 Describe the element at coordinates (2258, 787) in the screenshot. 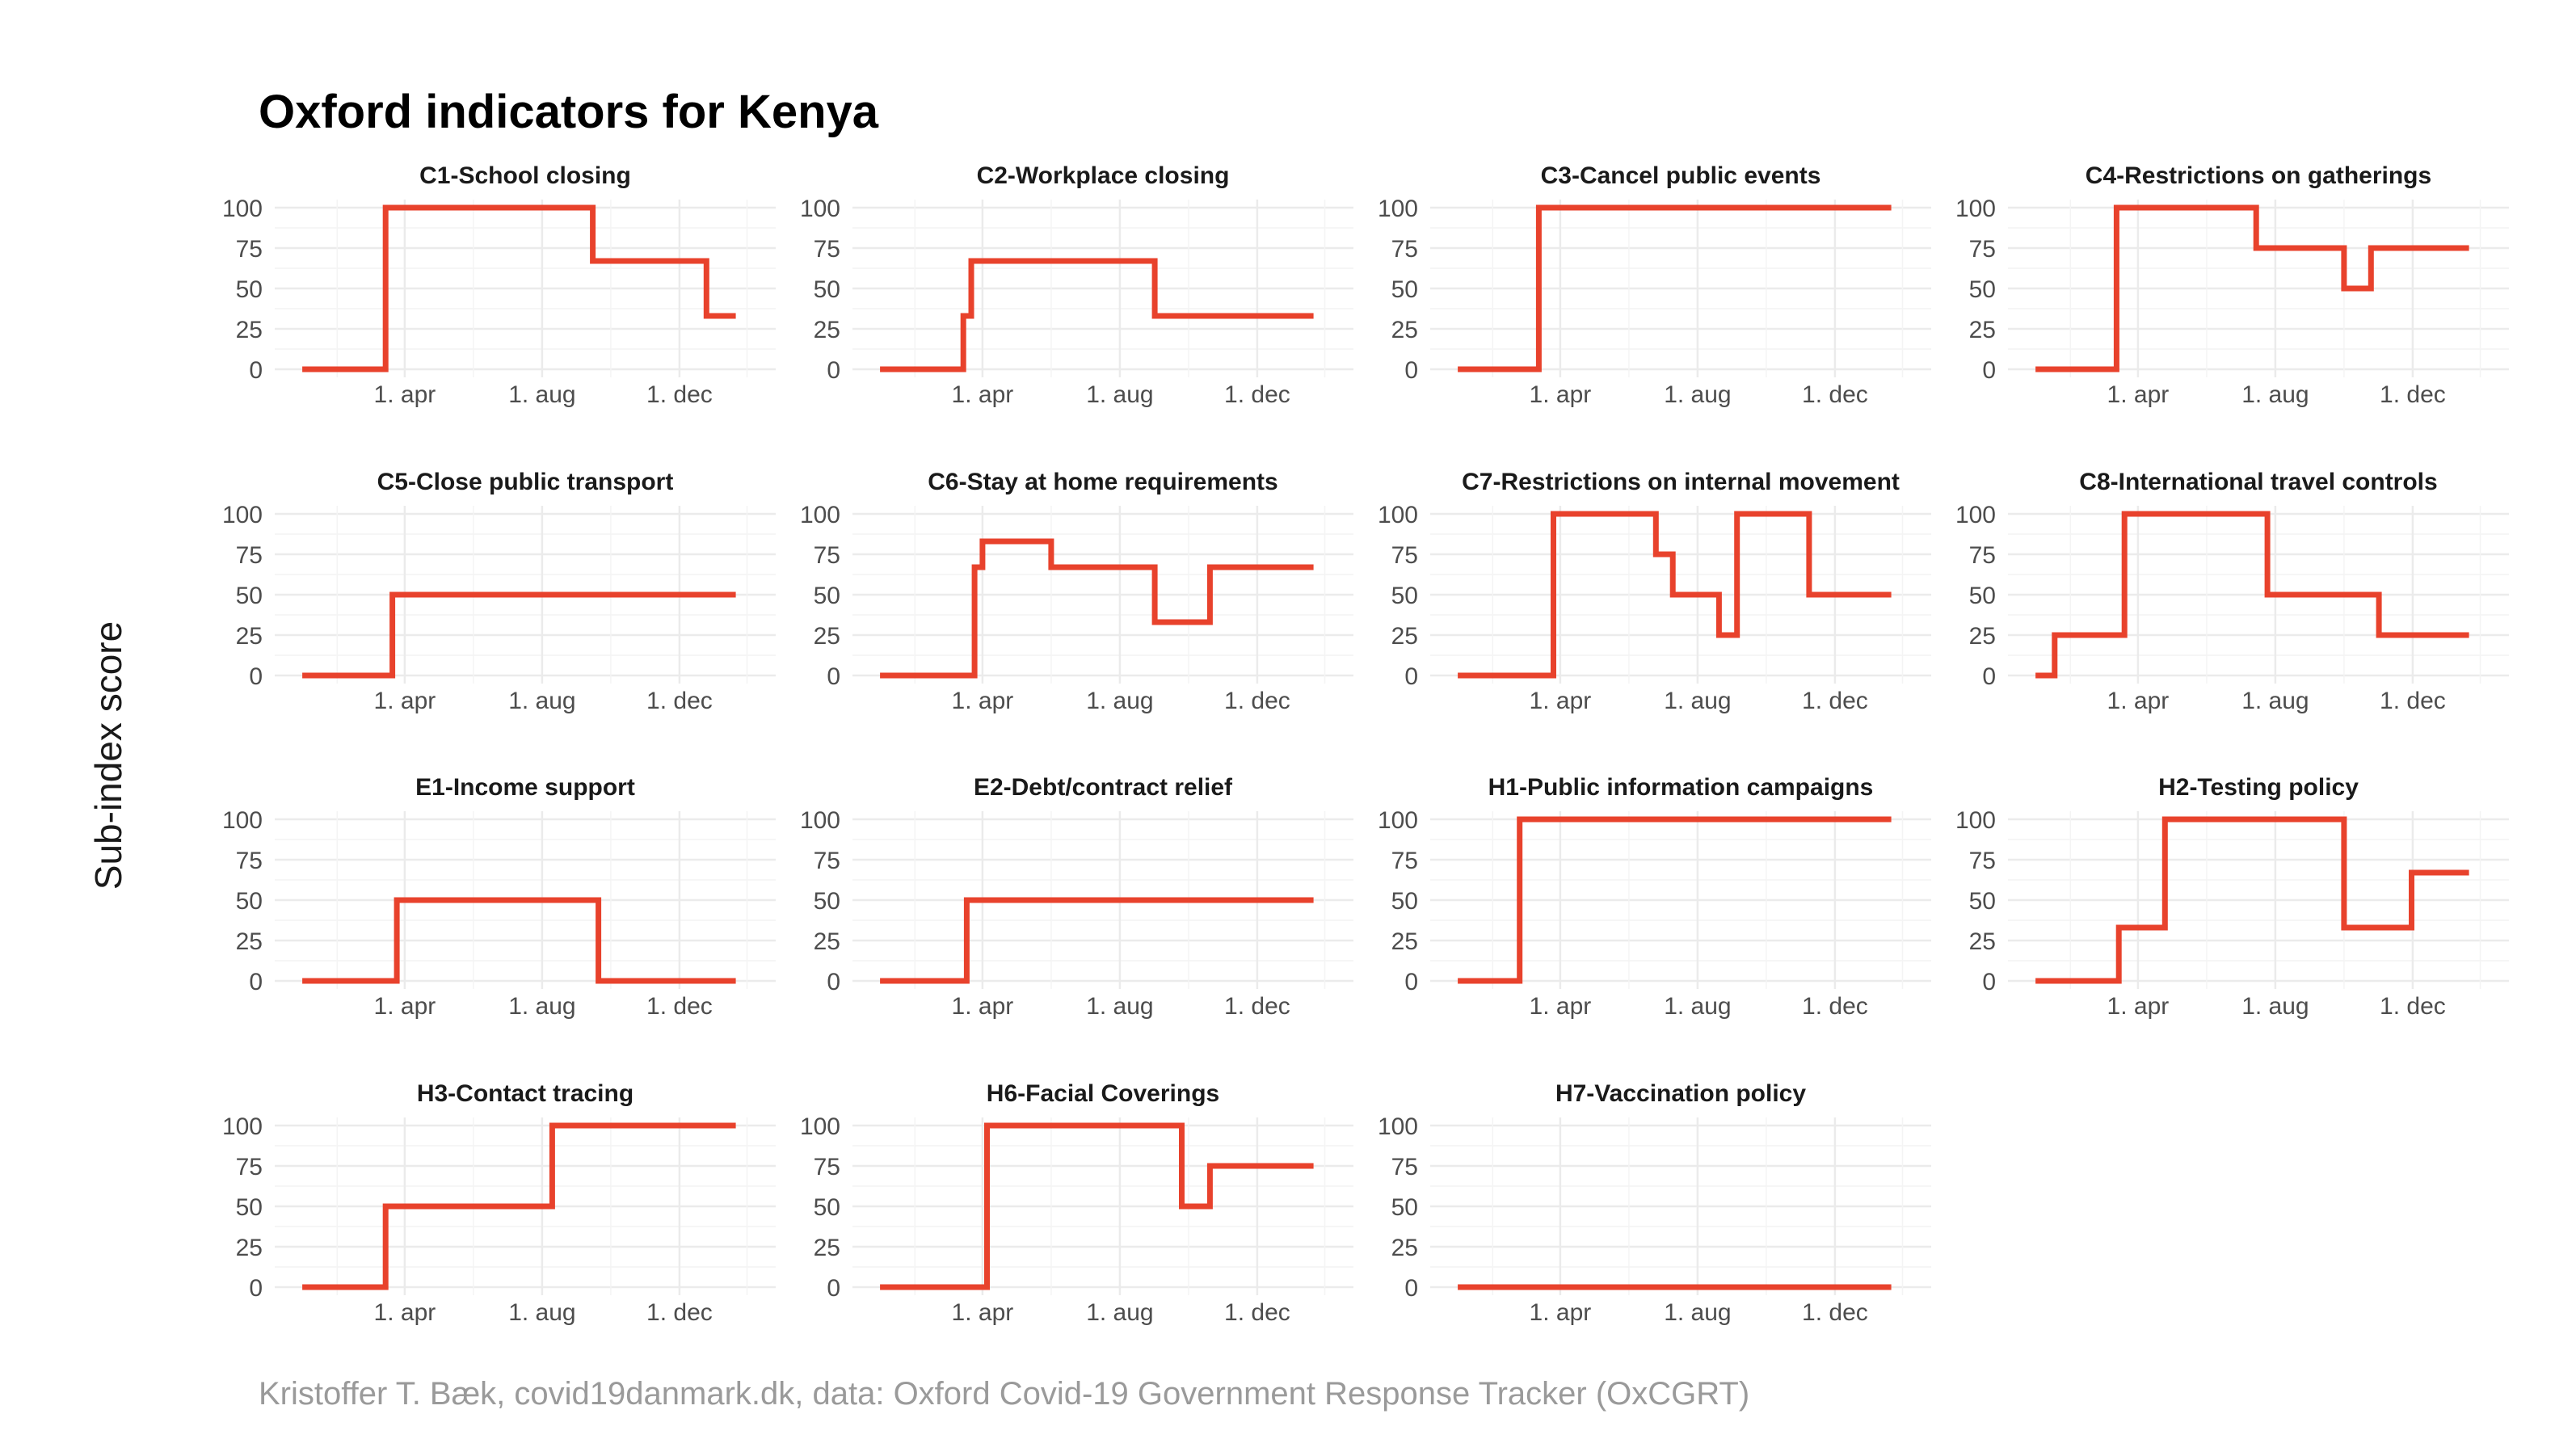

I see `panel-title: H2-Testing policy` at that location.